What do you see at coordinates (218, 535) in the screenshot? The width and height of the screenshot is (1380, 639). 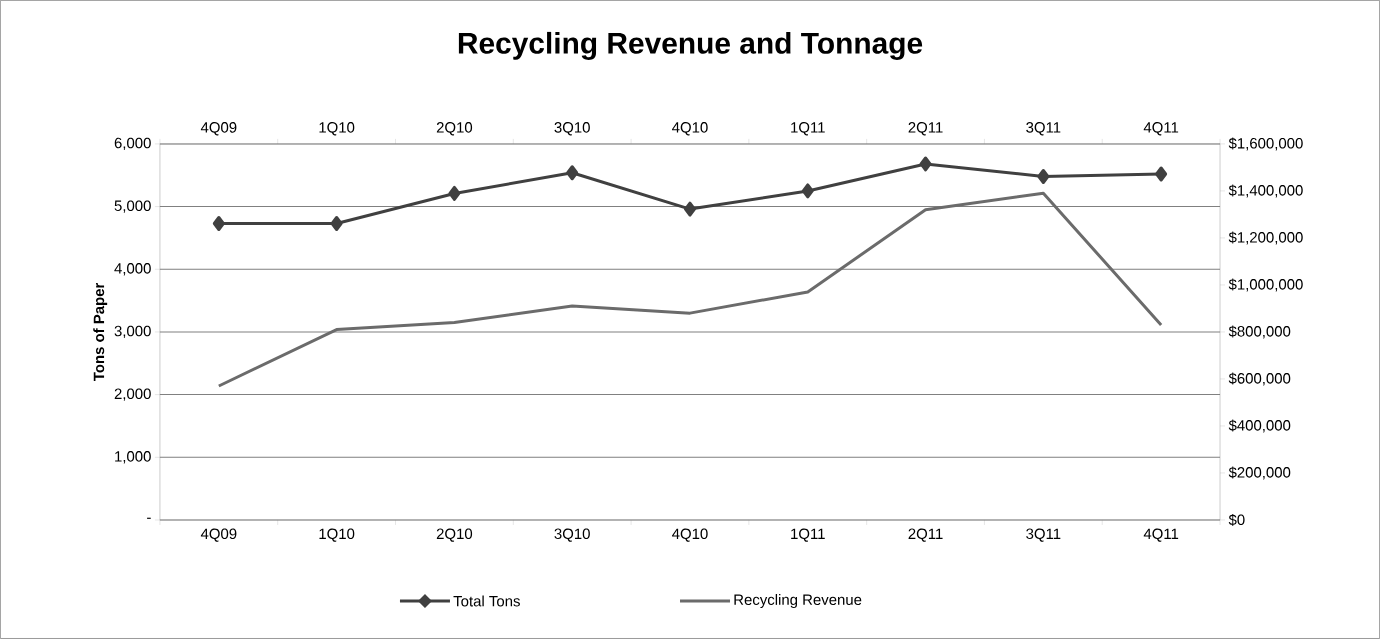 I see `category-label: 4Q09` at bounding box center [218, 535].